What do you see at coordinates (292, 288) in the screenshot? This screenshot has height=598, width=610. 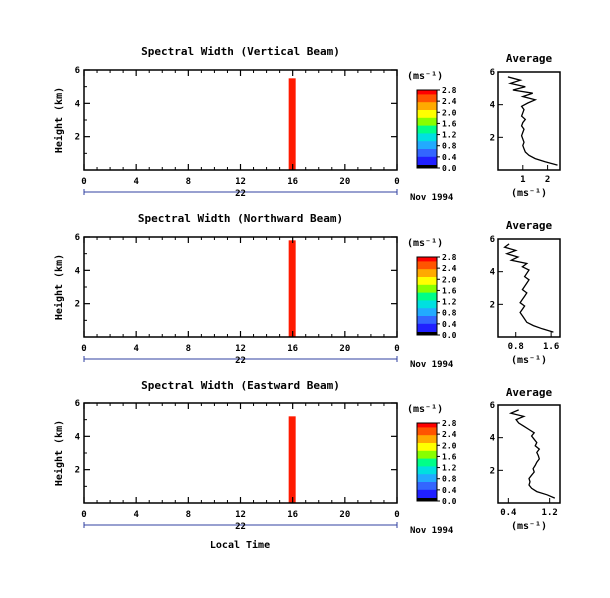 I see `heatmap-cells` at bounding box center [292, 288].